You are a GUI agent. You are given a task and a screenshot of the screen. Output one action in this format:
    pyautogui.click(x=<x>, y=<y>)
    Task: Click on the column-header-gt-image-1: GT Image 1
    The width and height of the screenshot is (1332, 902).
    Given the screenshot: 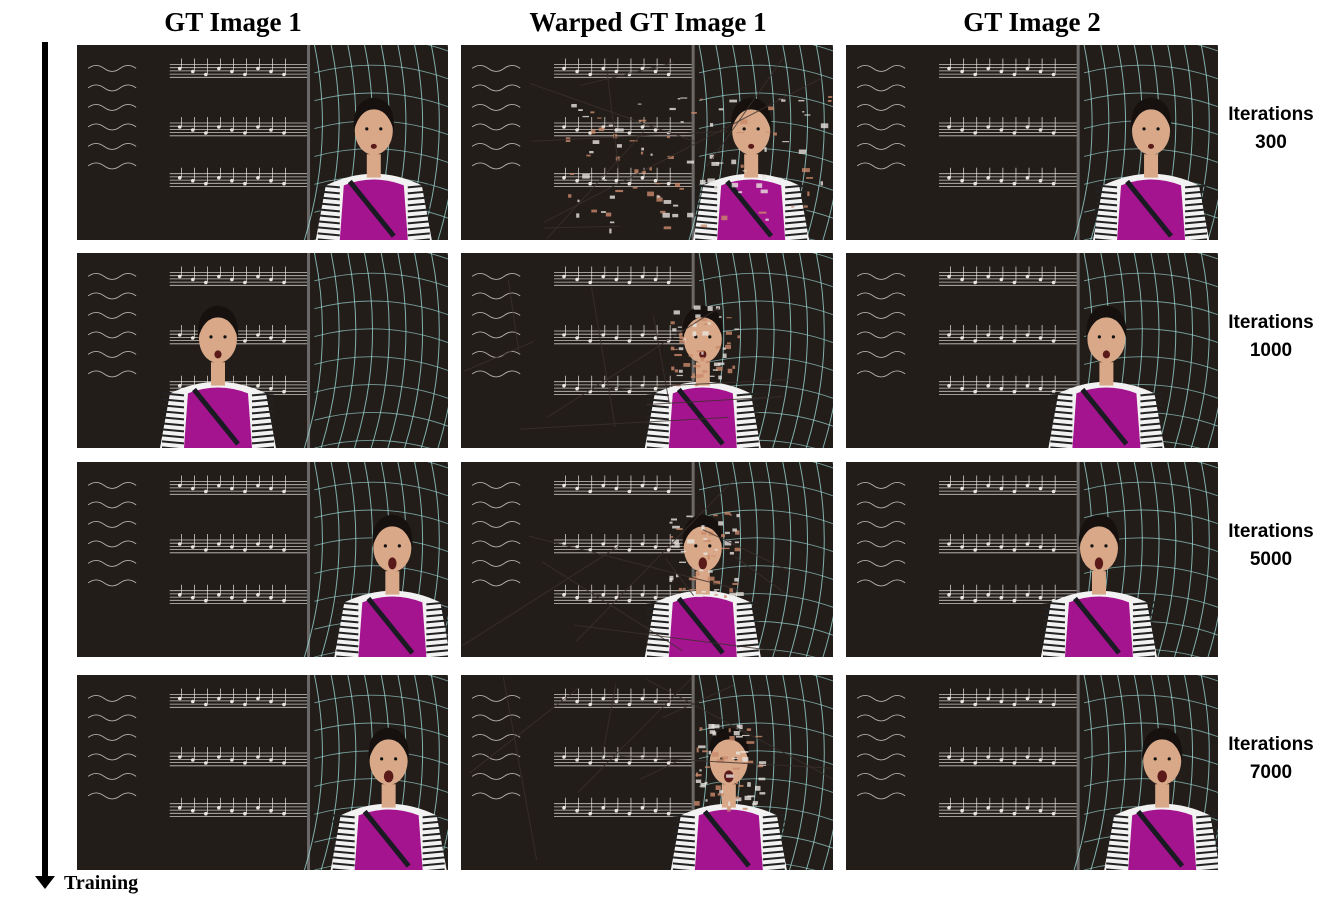 What is the action you would take?
    pyautogui.click(x=233, y=22)
    